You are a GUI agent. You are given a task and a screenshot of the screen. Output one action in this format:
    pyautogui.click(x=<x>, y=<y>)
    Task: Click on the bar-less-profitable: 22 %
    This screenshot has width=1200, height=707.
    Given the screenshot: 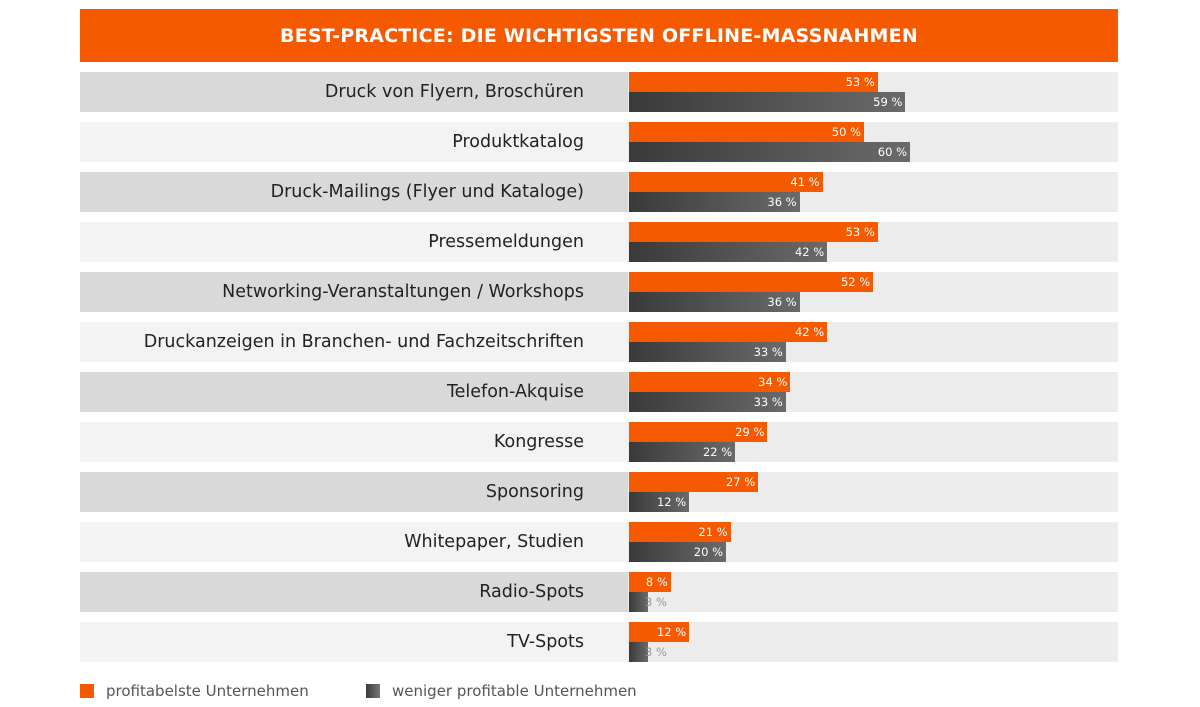 What is the action you would take?
    pyautogui.click(x=682, y=452)
    